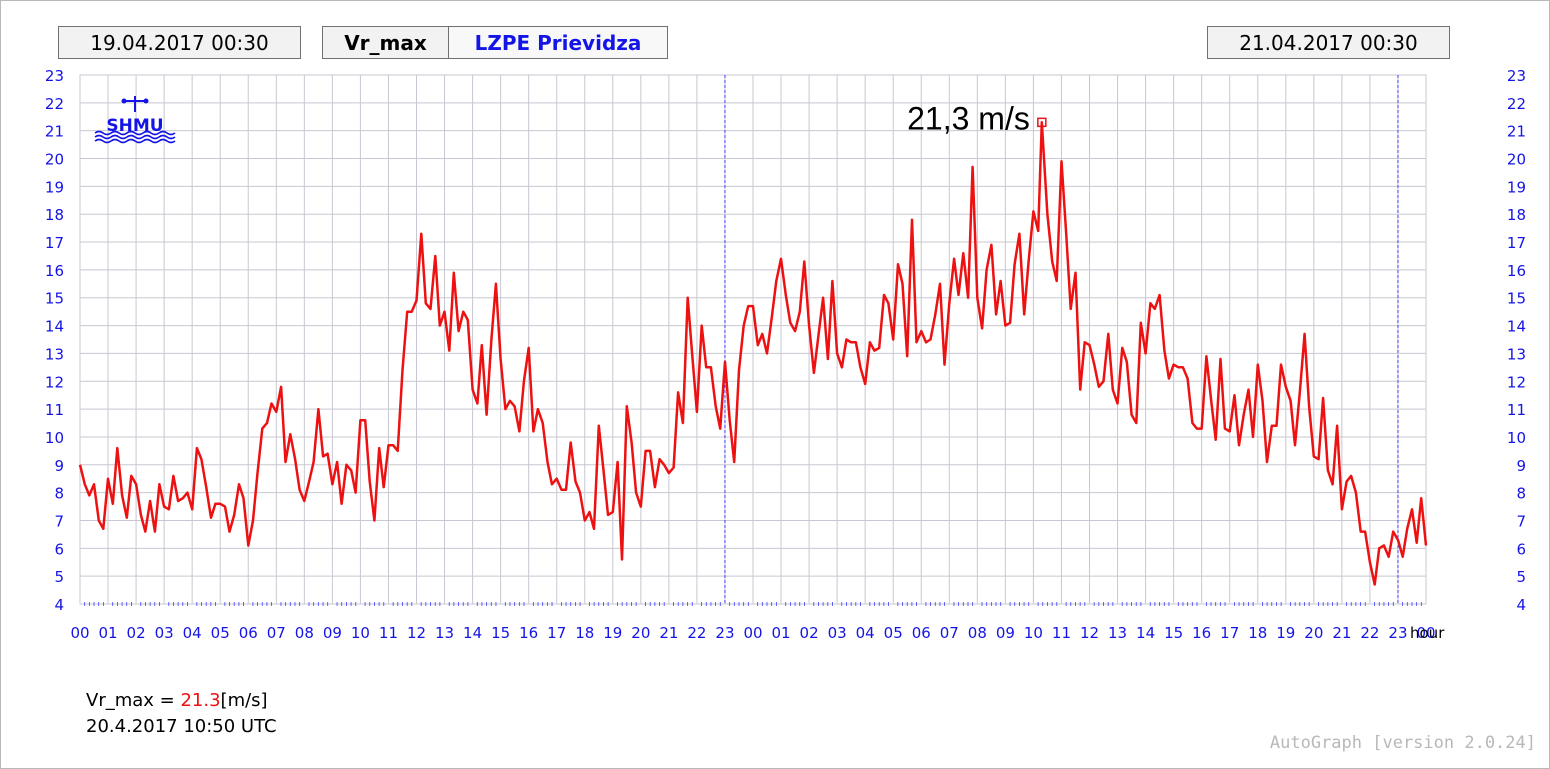  I want to click on end-date-label: 21.04.2017 00:30, so click(1328, 42).